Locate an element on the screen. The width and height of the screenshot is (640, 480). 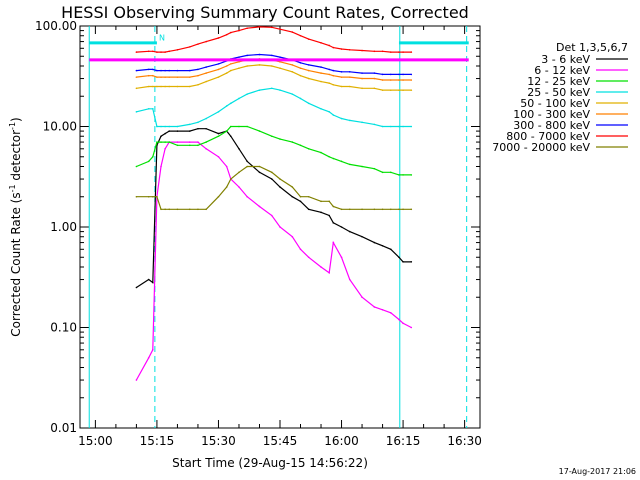
legend-label-5: 100 - 300 keV is located at coordinates (551, 114).